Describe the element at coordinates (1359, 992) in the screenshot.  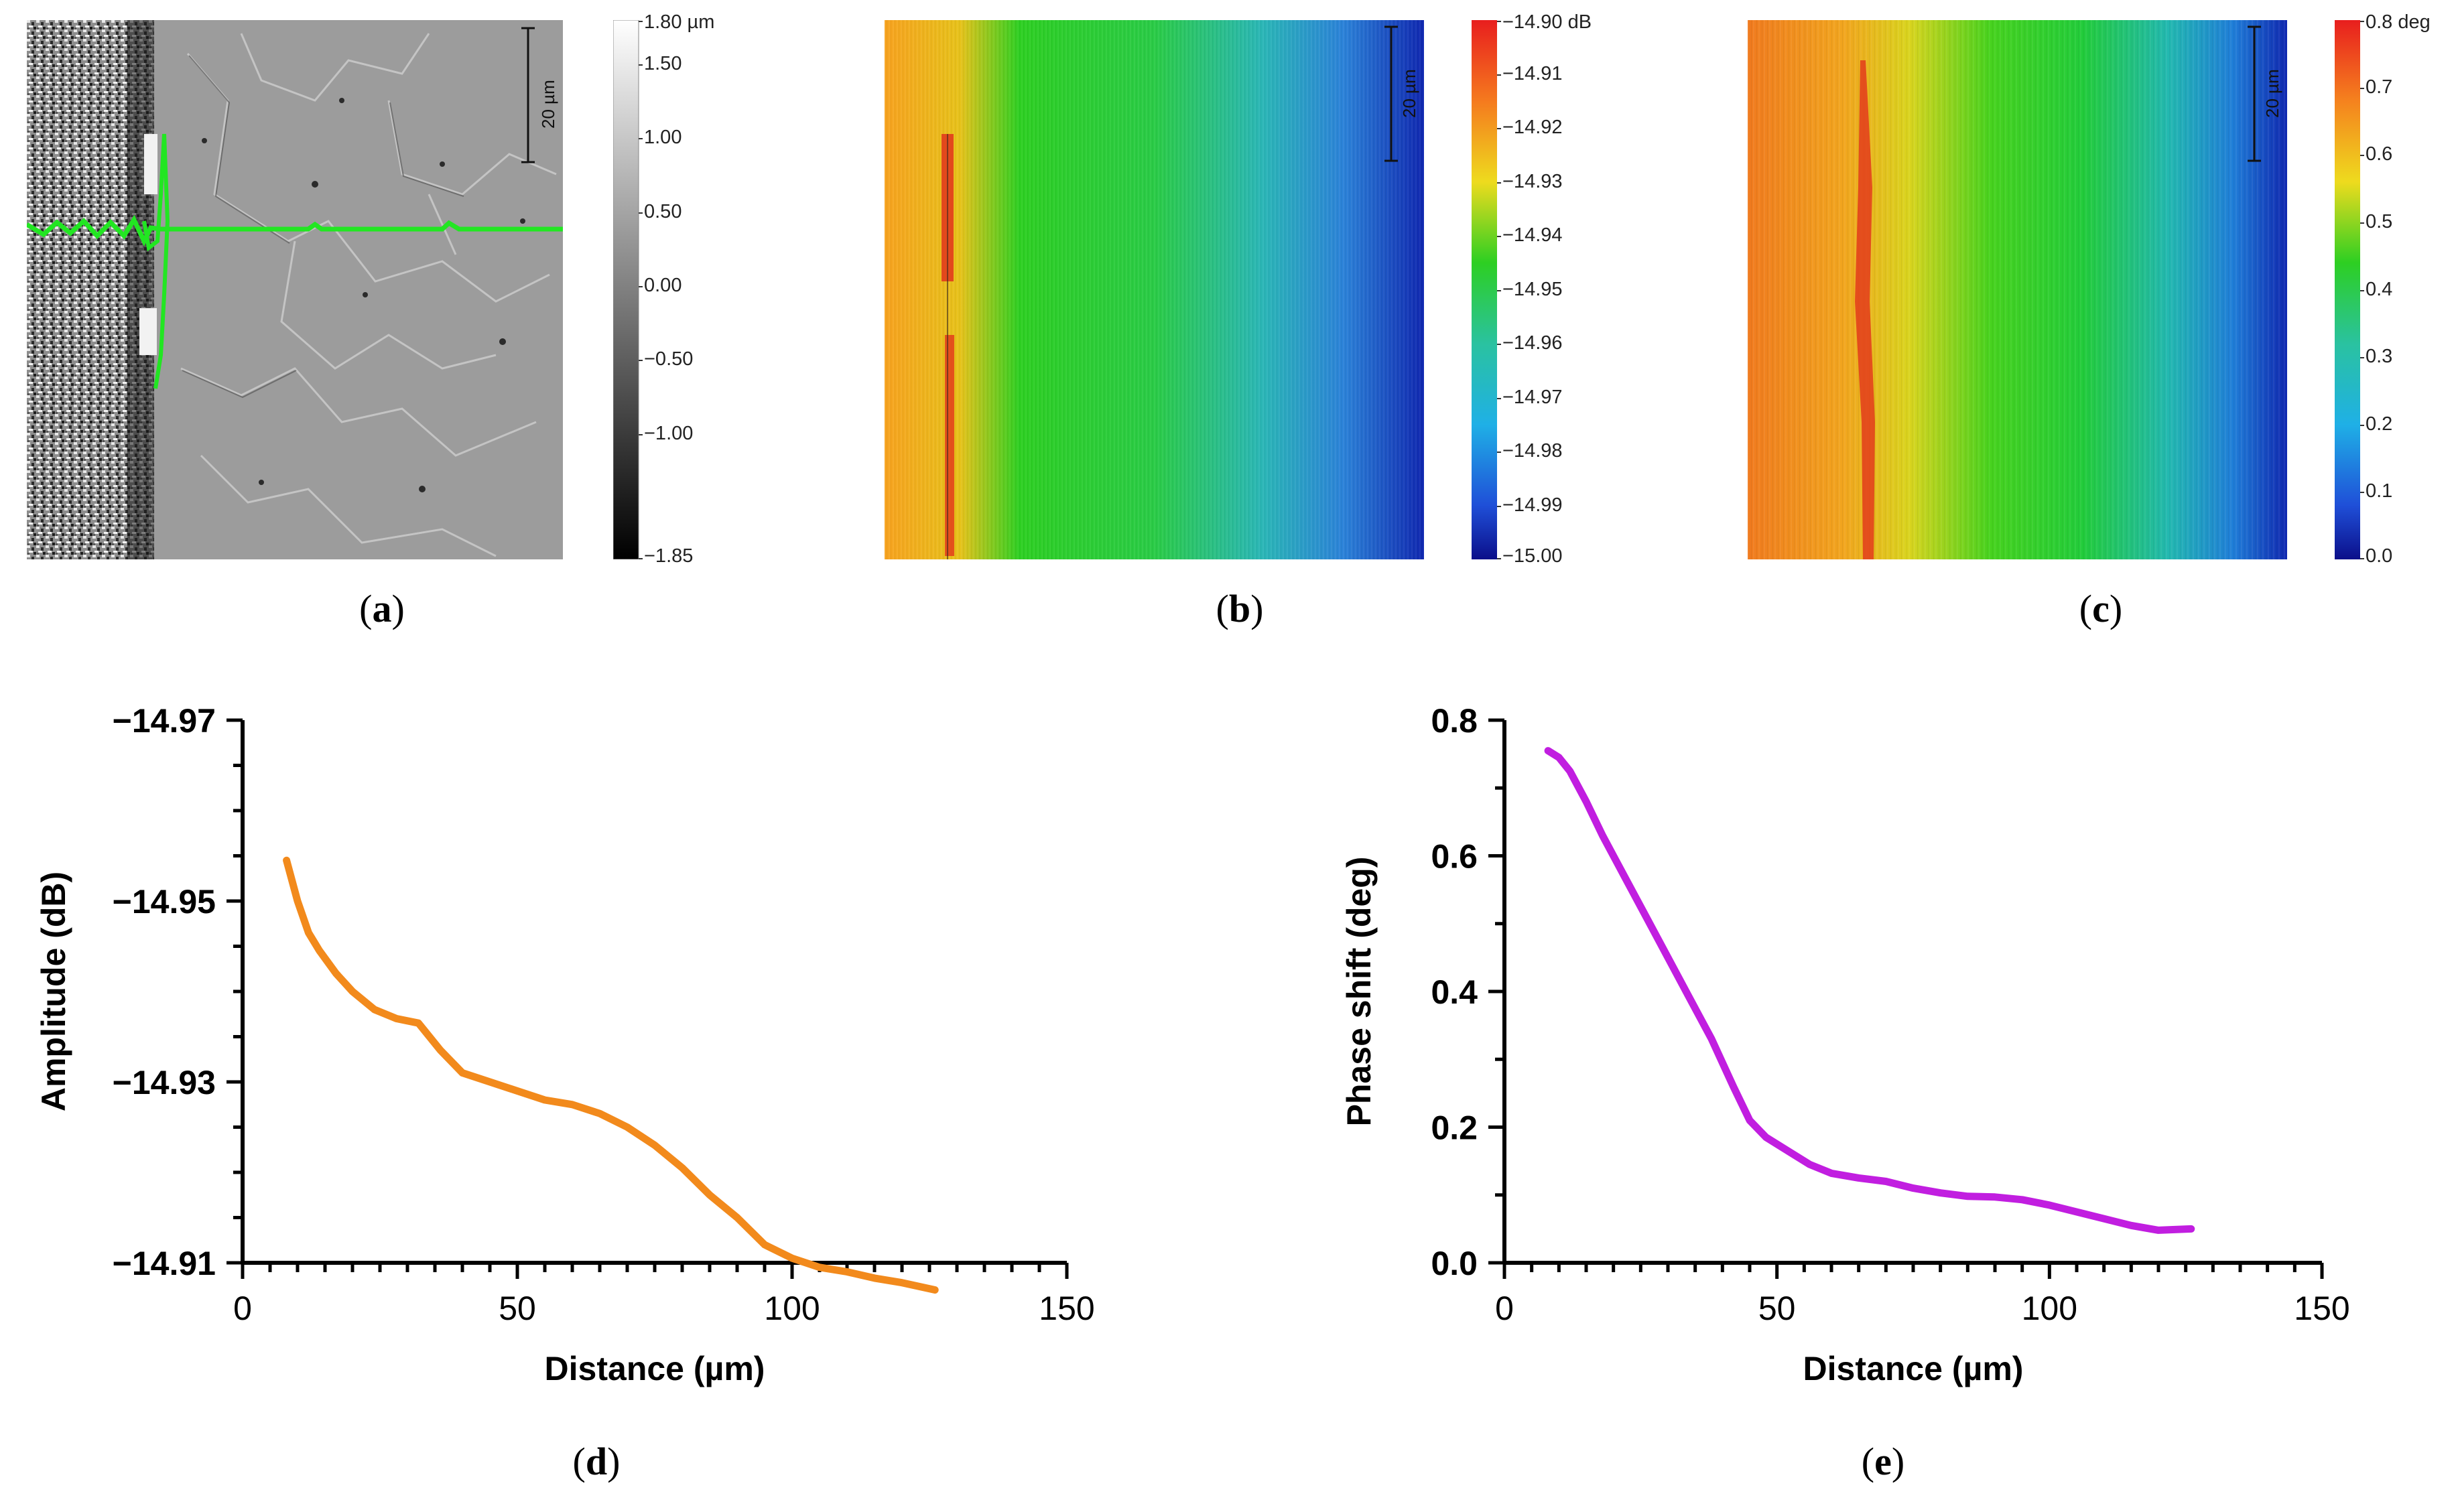
I see `y-axis-label: Phase shift (deg)` at that location.